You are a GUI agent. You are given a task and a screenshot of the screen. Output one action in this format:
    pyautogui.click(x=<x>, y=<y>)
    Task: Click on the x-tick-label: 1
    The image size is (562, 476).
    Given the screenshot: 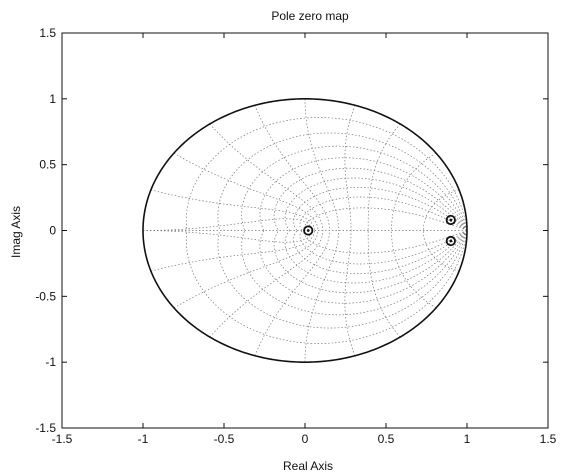 What is the action you would take?
    pyautogui.click(x=467, y=439)
    